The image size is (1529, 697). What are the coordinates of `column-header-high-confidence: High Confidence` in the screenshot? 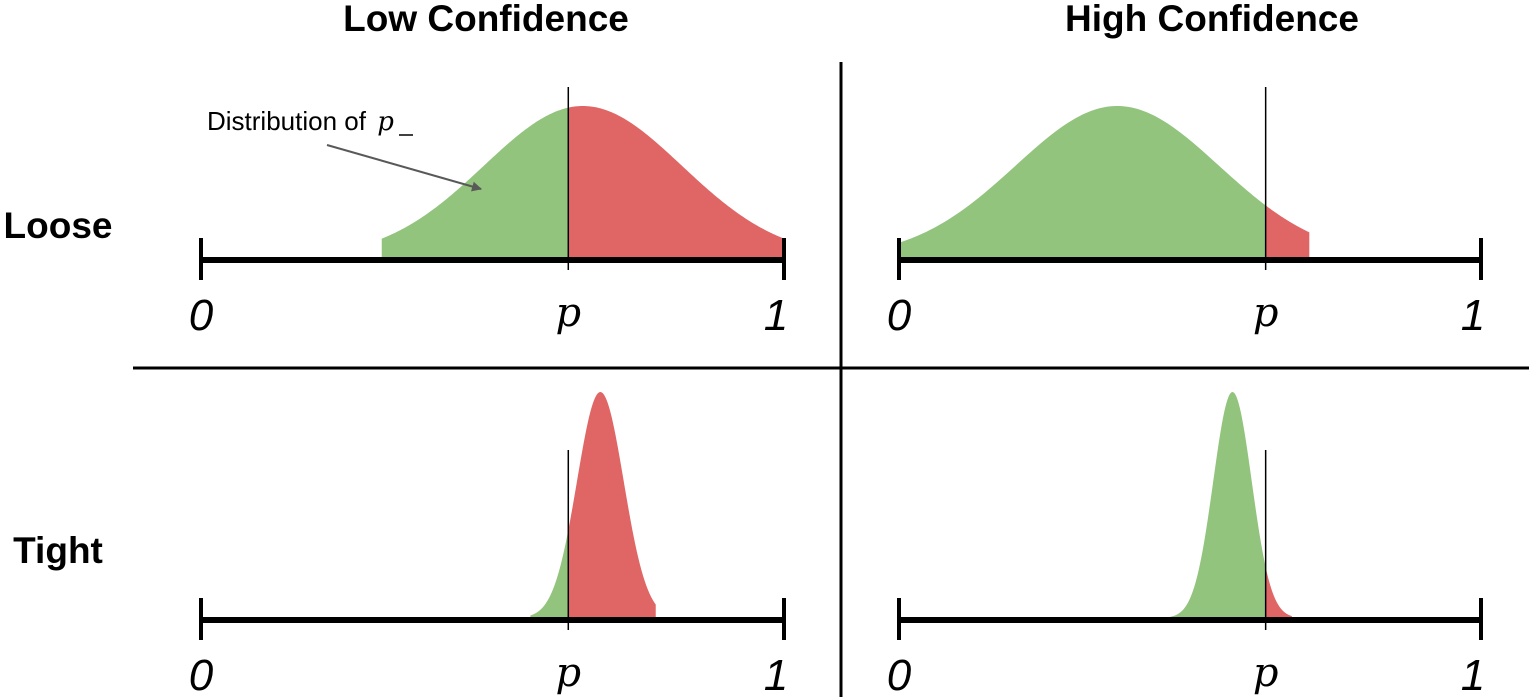 It's located at (1212, 19).